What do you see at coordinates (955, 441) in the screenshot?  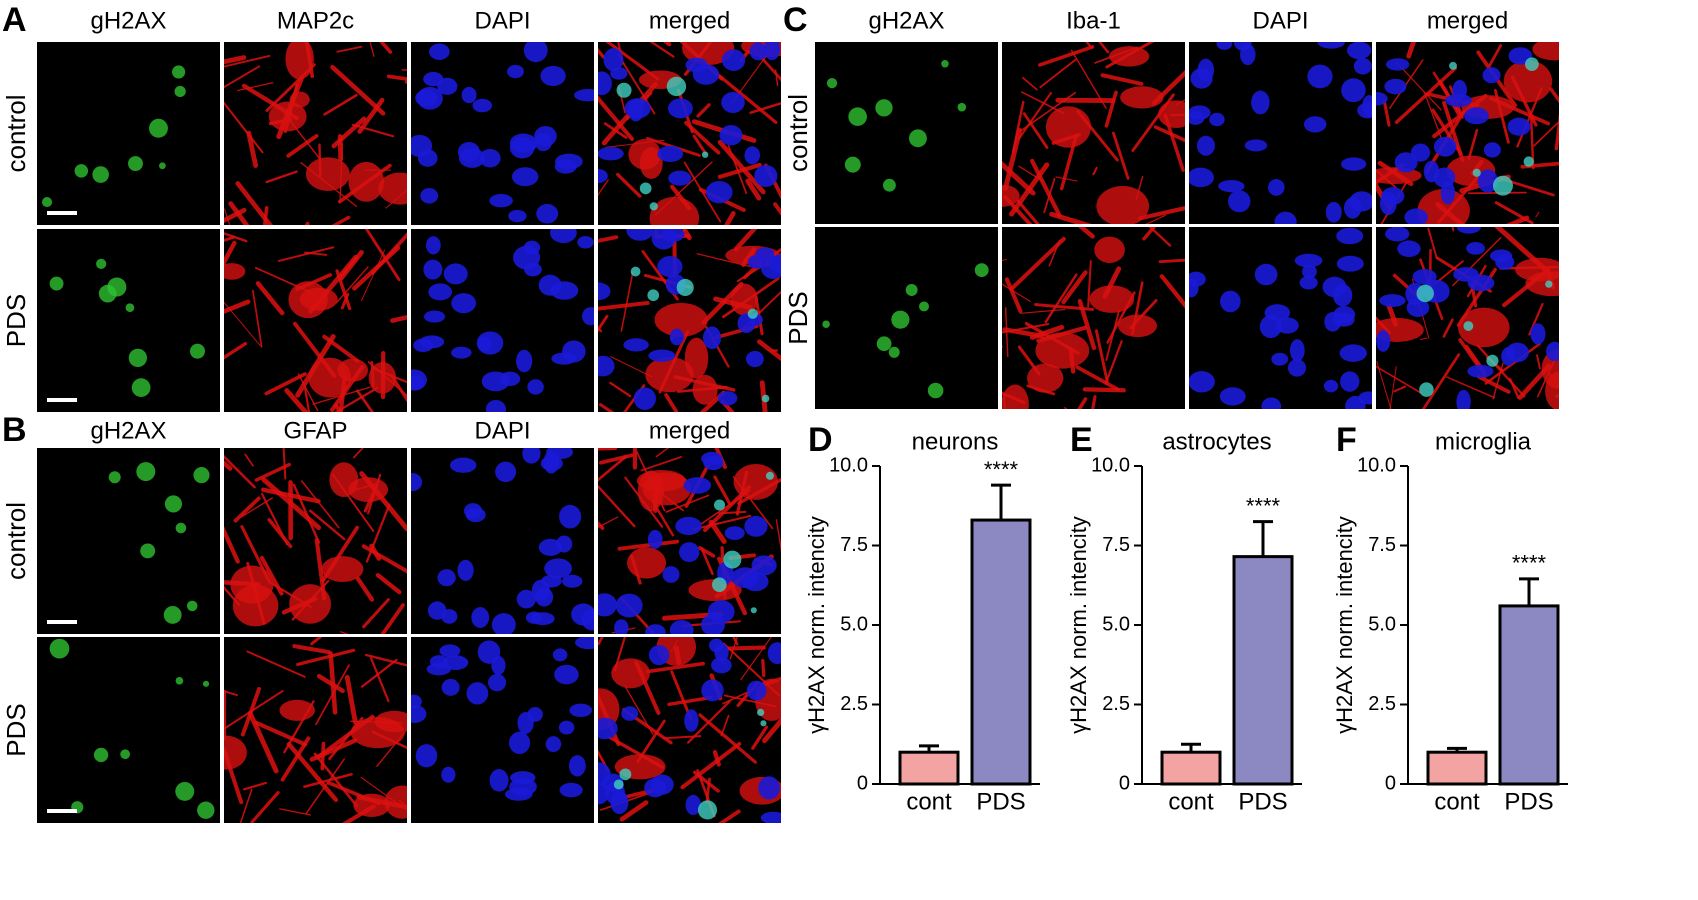 I see `chart-title: neurons` at bounding box center [955, 441].